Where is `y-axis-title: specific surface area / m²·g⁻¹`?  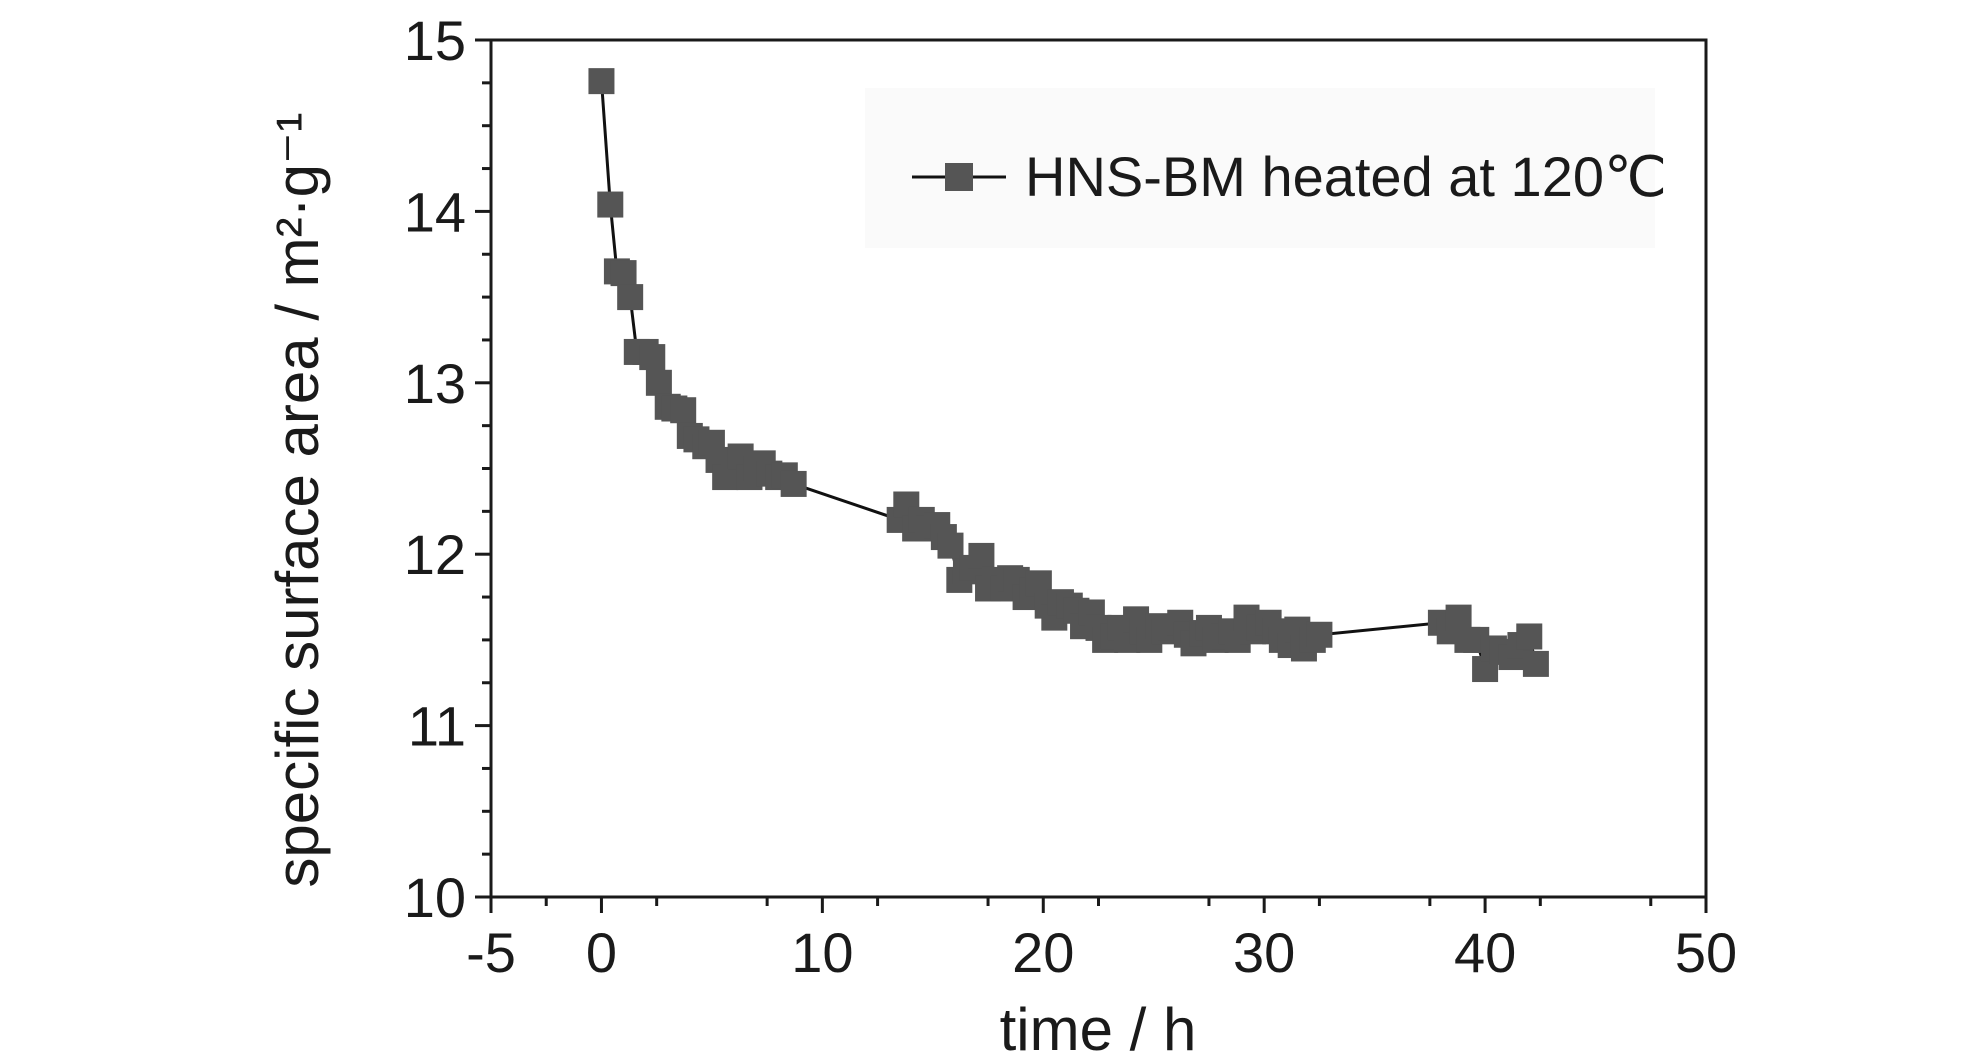 y-axis-title: specific surface area / m²·g⁻¹ is located at coordinates (297, 499).